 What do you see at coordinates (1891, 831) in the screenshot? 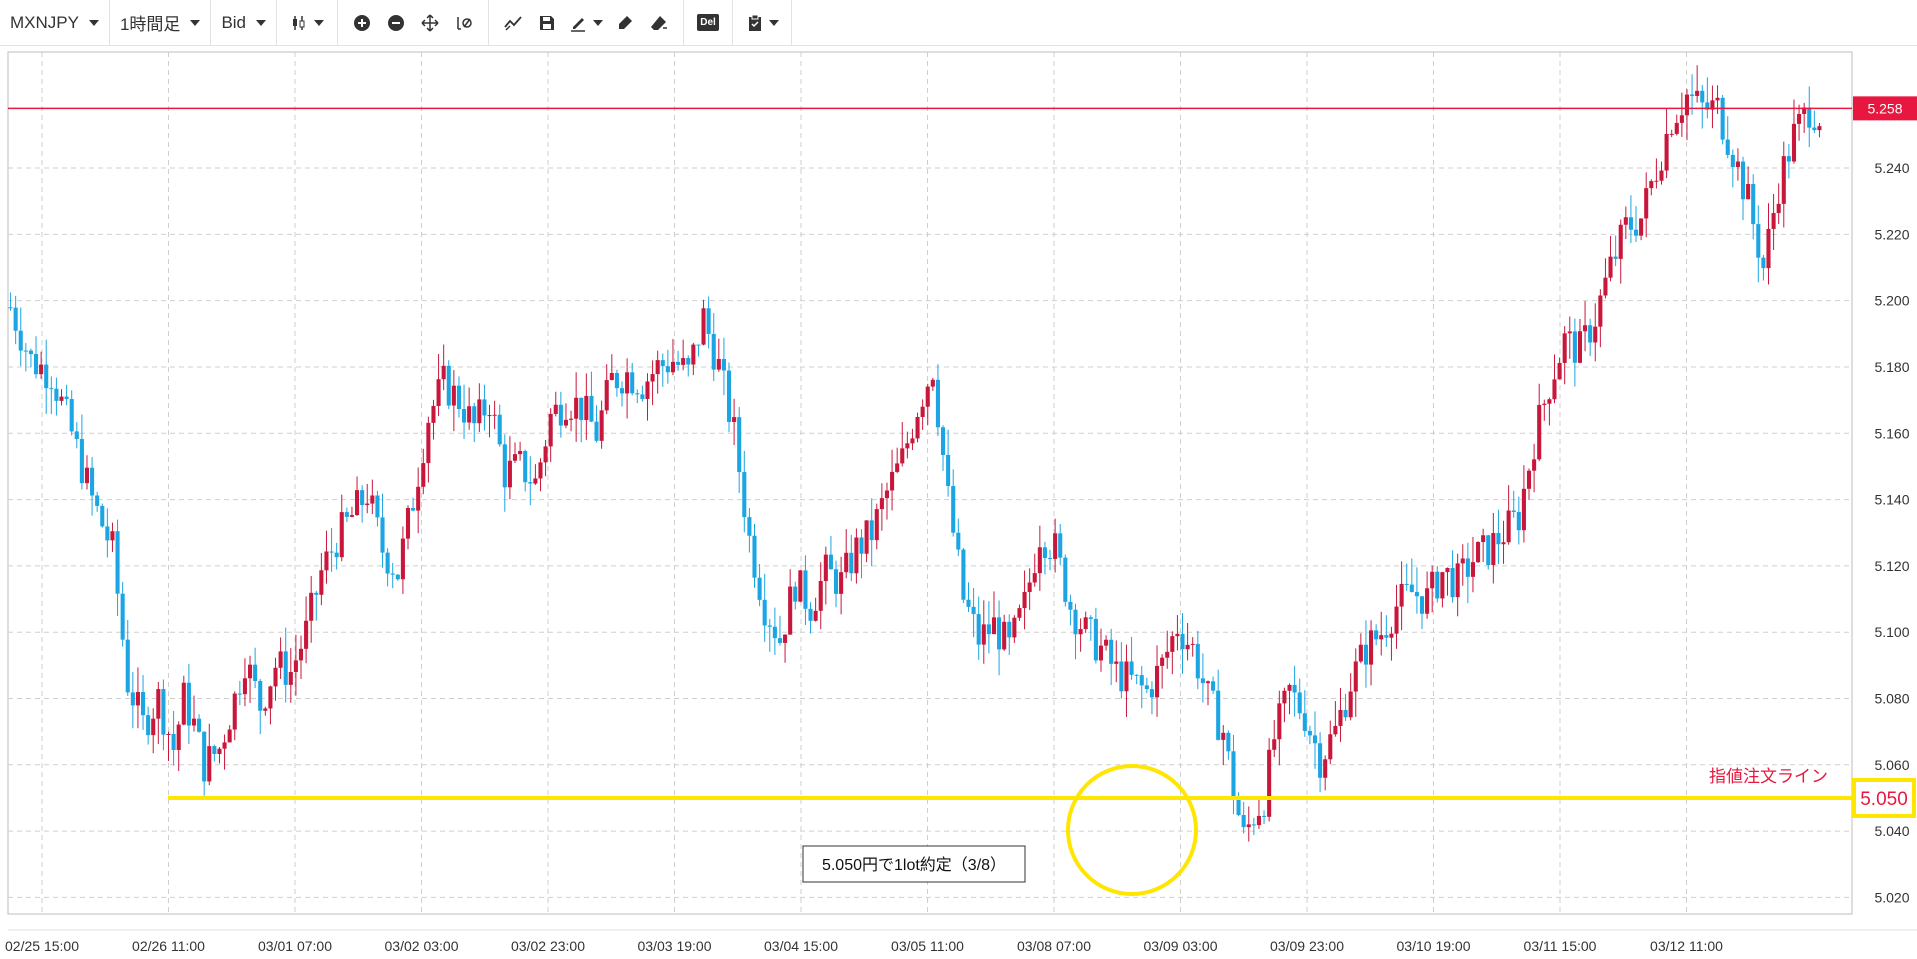
I see `y-tick-label: 5.040` at bounding box center [1891, 831].